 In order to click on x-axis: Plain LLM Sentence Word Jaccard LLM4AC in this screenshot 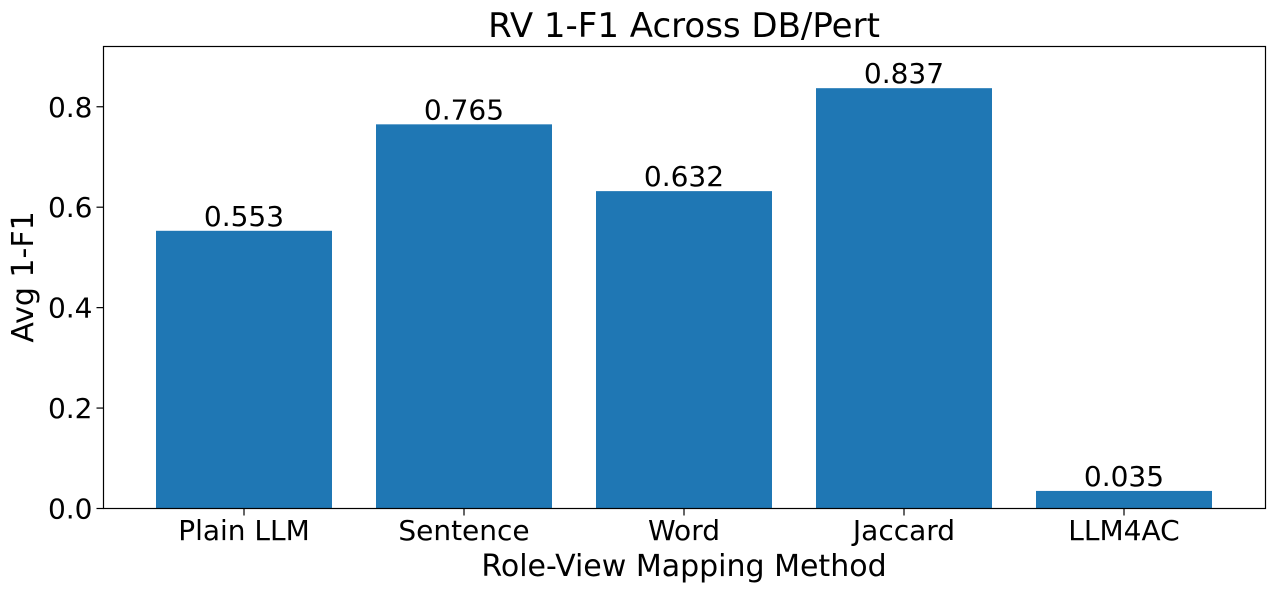, I will do `click(679, 527)`.